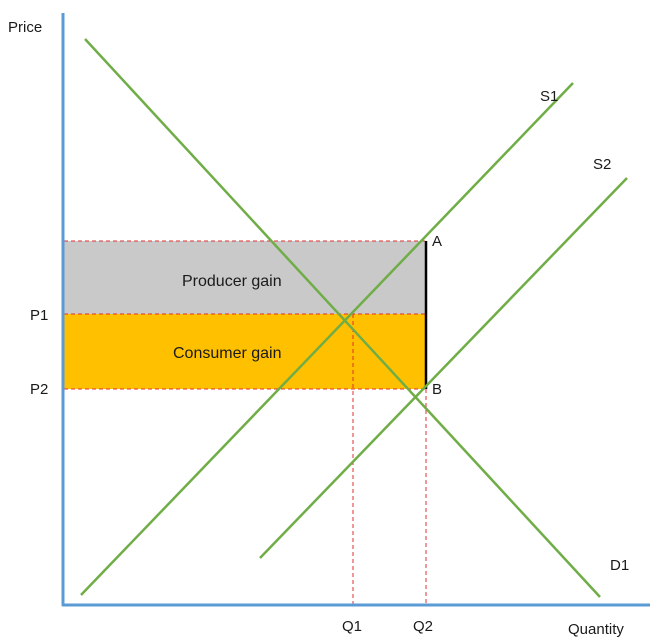 The height and width of the screenshot is (637, 656). I want to click on point-a-label: A, so click(437, 241).